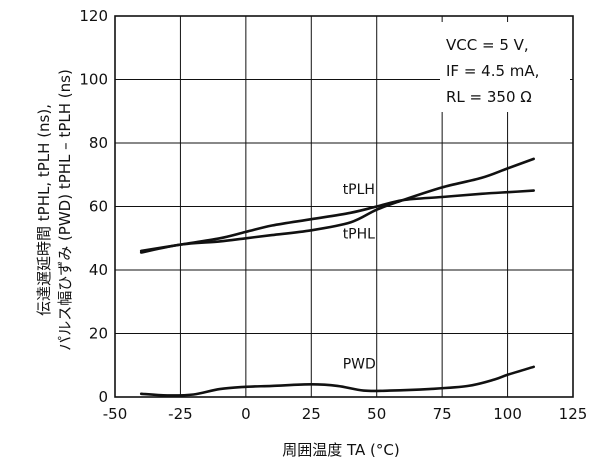 This screenshot has width=592, height=465. I want to click on y-tick-label: 20, so click(98, 334).